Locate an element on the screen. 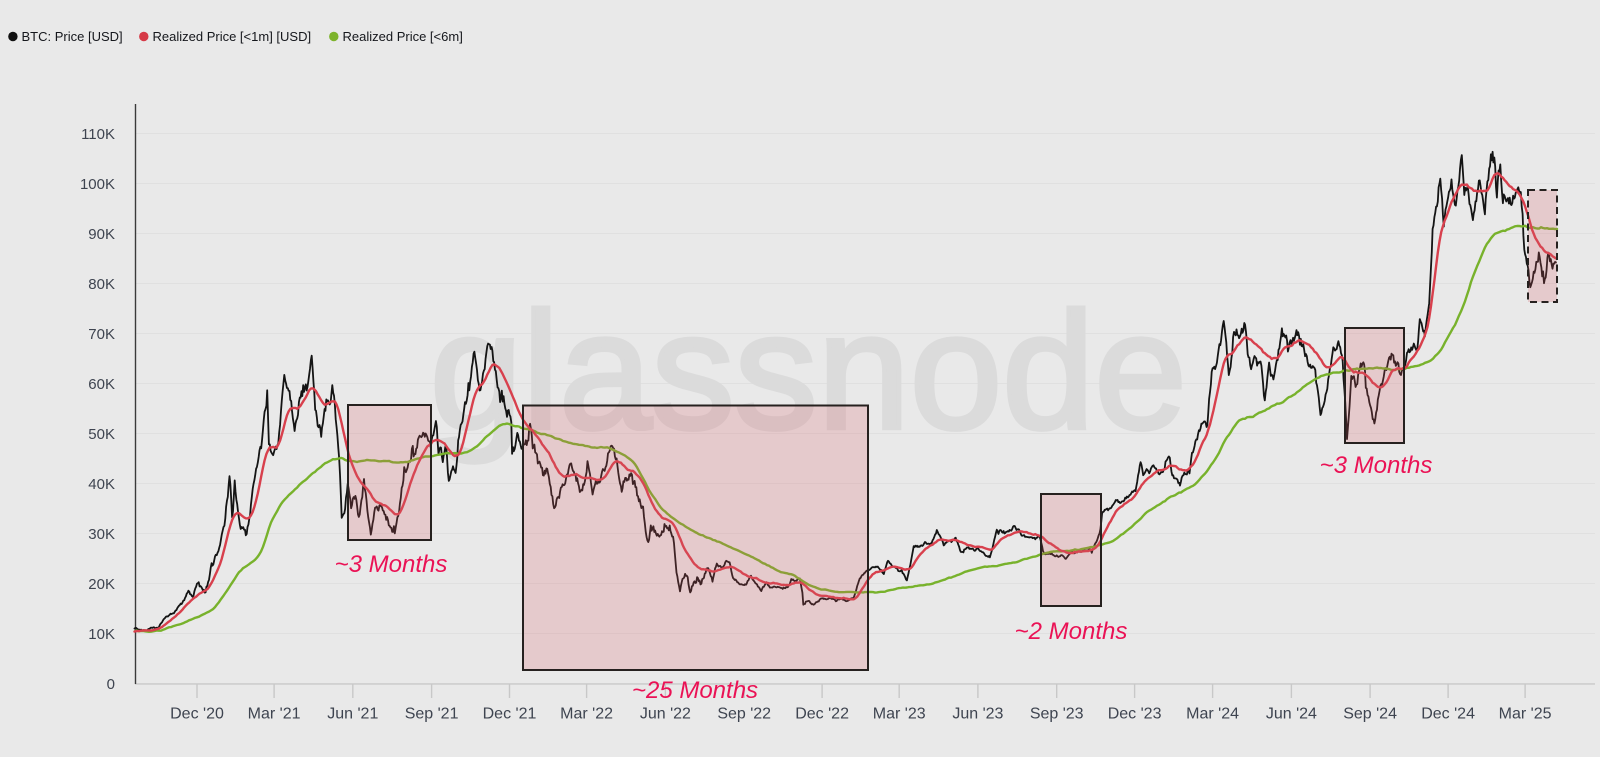 This screenshot has height=757, width=1600. svg-text: Realized Price [<1m] [USD] is located at coordinates (232, 36).